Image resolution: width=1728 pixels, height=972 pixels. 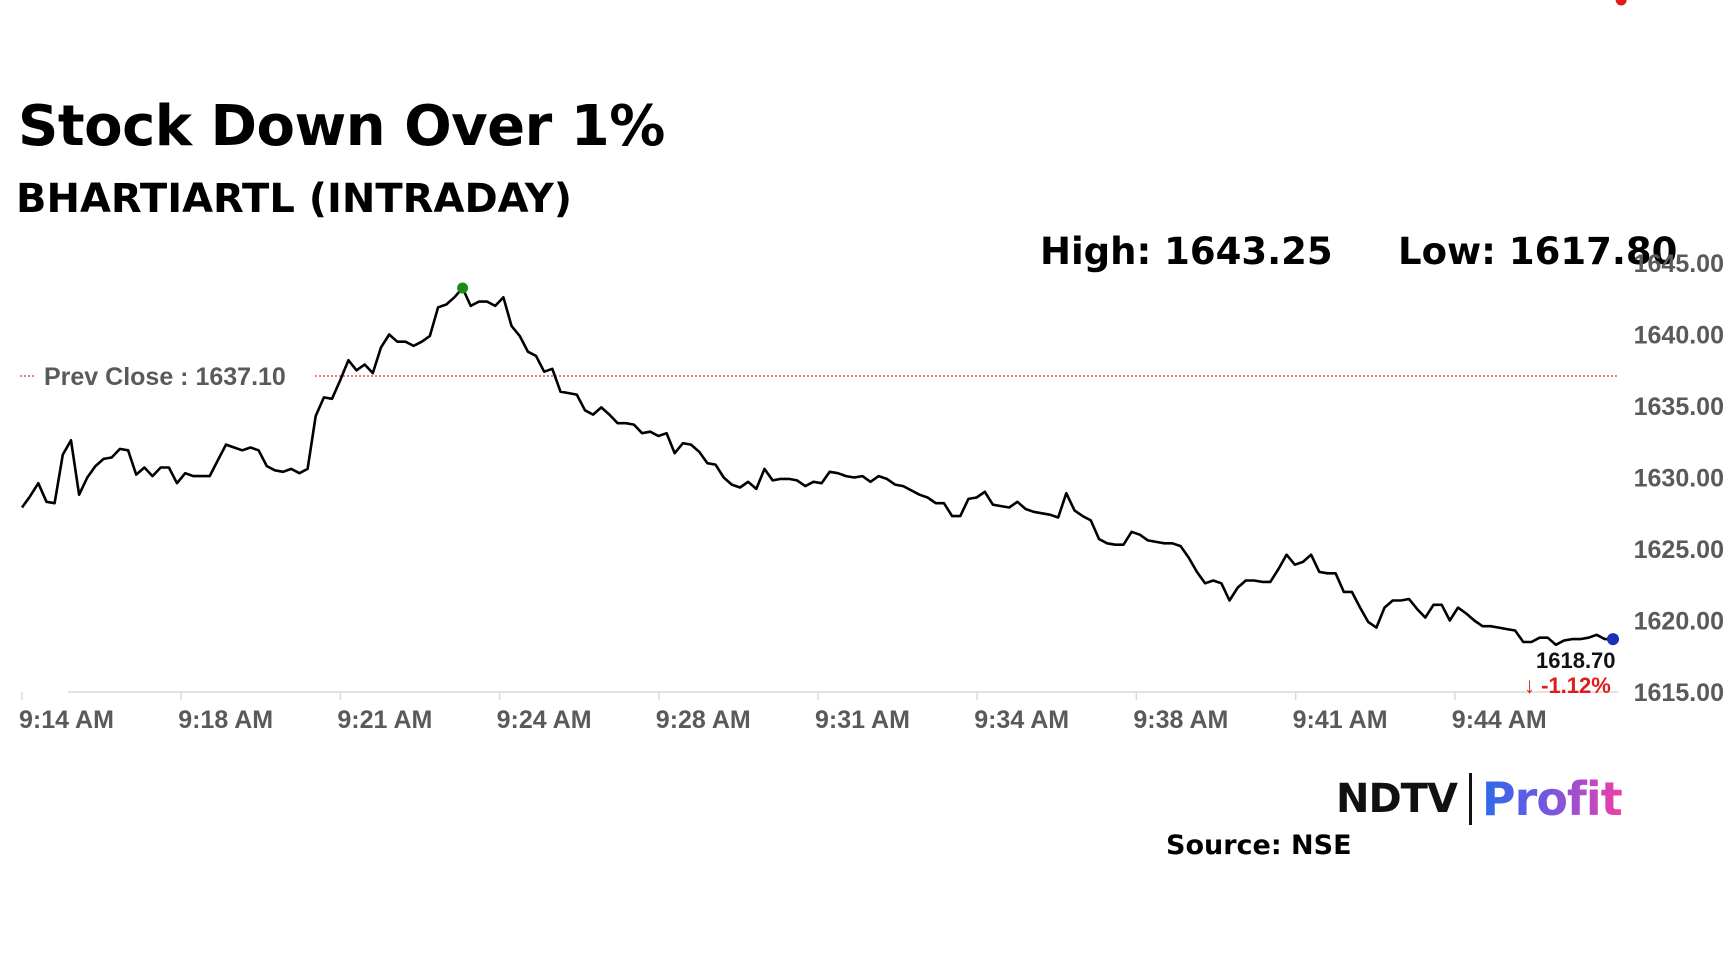 What do you see at coordinates (1613, 639) in the screenshot?
I see `last-point-marker` at bounding box center [1613, 639].